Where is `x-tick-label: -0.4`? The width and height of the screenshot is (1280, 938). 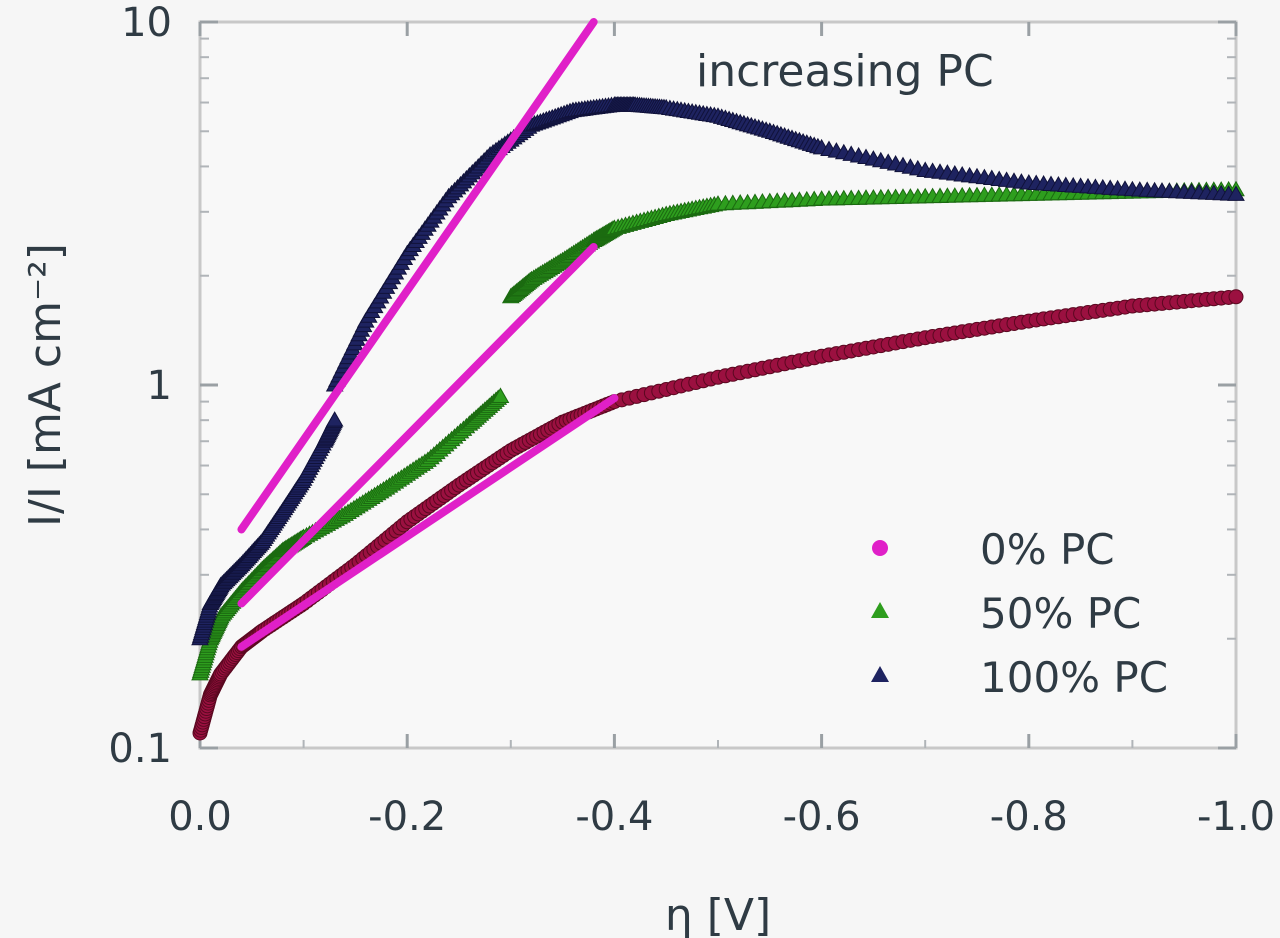
x-tick-label: -0.4 is located at coordinates (614, 817).